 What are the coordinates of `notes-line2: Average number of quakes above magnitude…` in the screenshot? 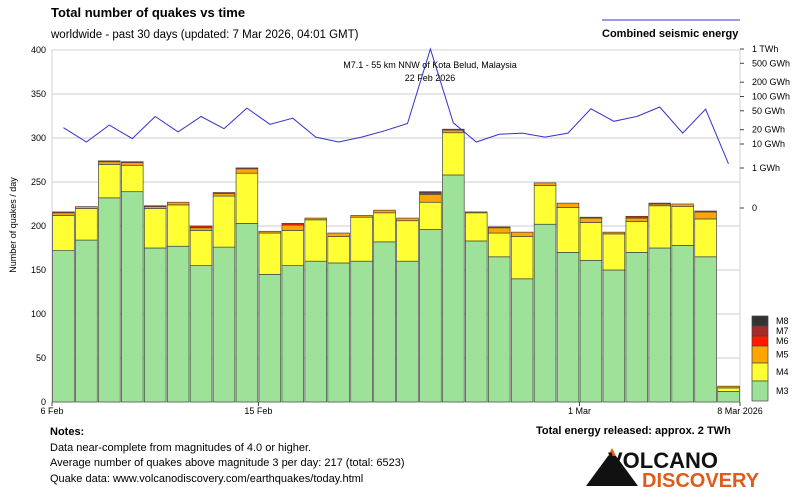 It's located at (227, 463).